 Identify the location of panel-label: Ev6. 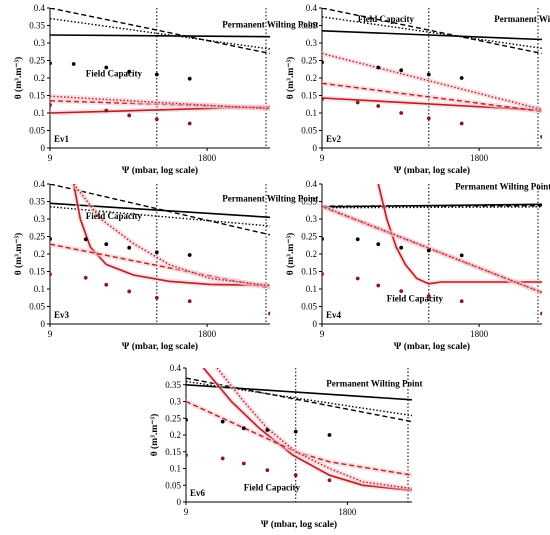
(198, 493).